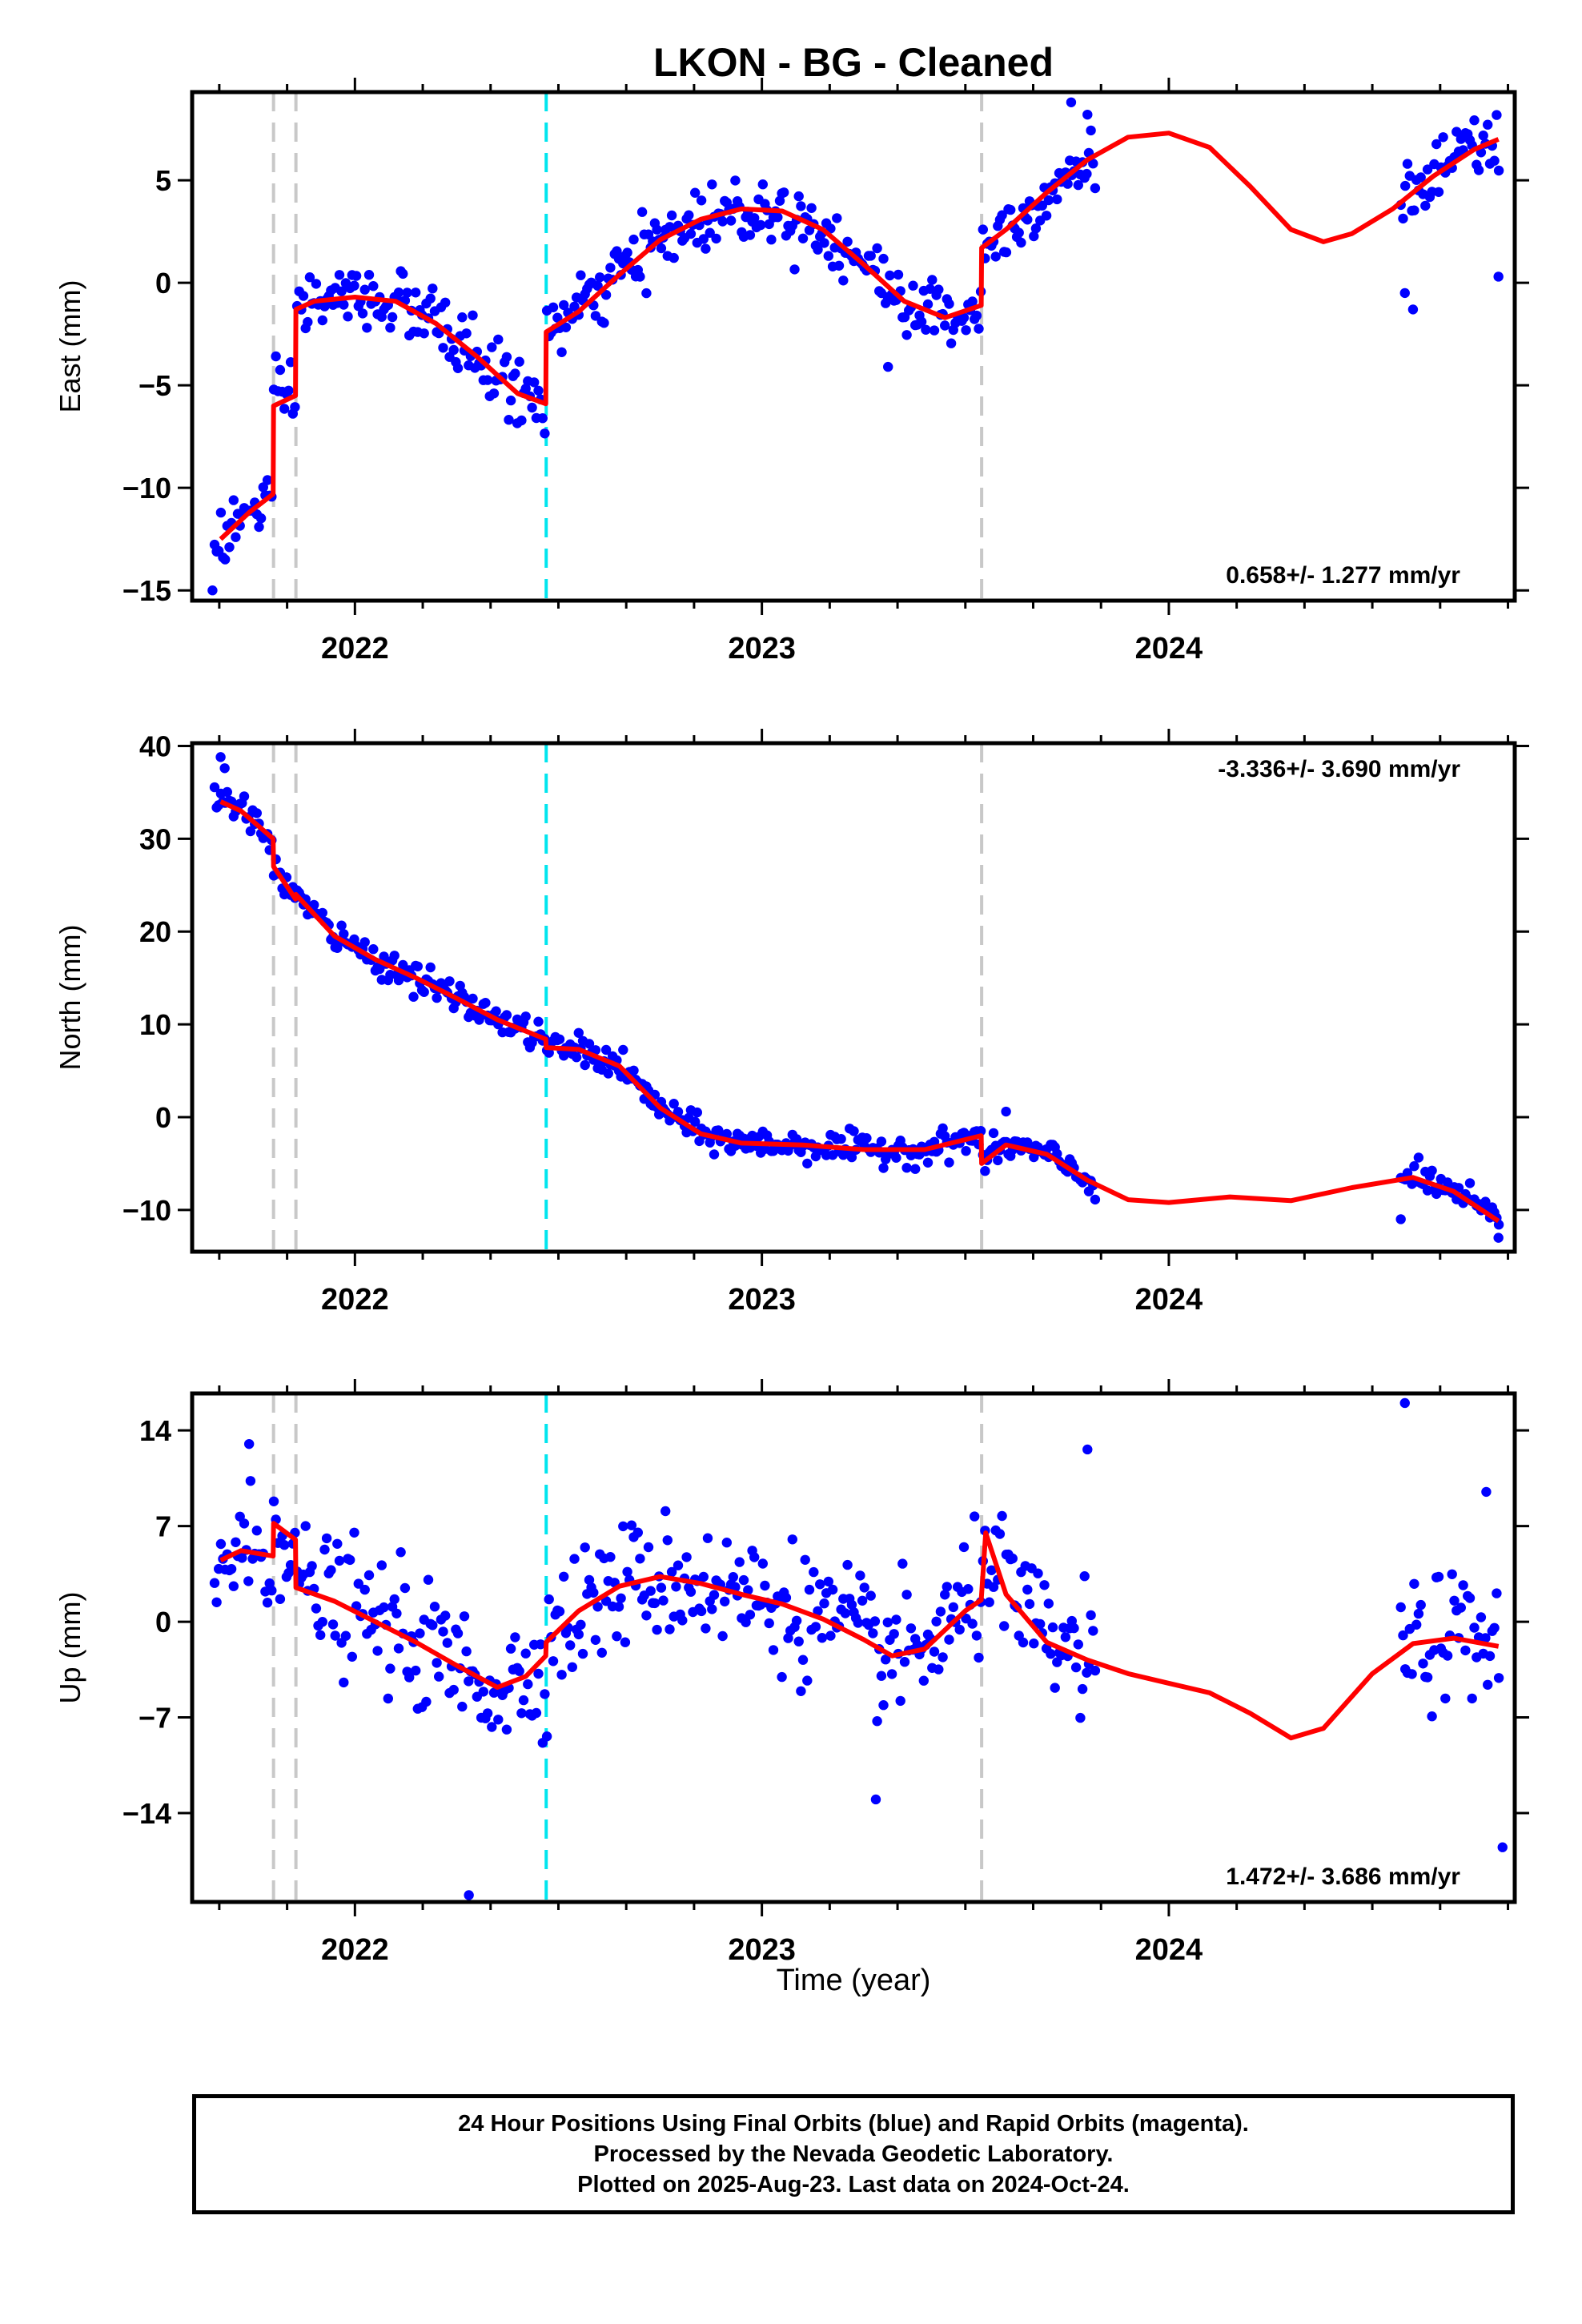 Image resolution: width=1582 pixels, height=2324 pixels. I want to click on y-tick-label: −10, so click(146, 1210).